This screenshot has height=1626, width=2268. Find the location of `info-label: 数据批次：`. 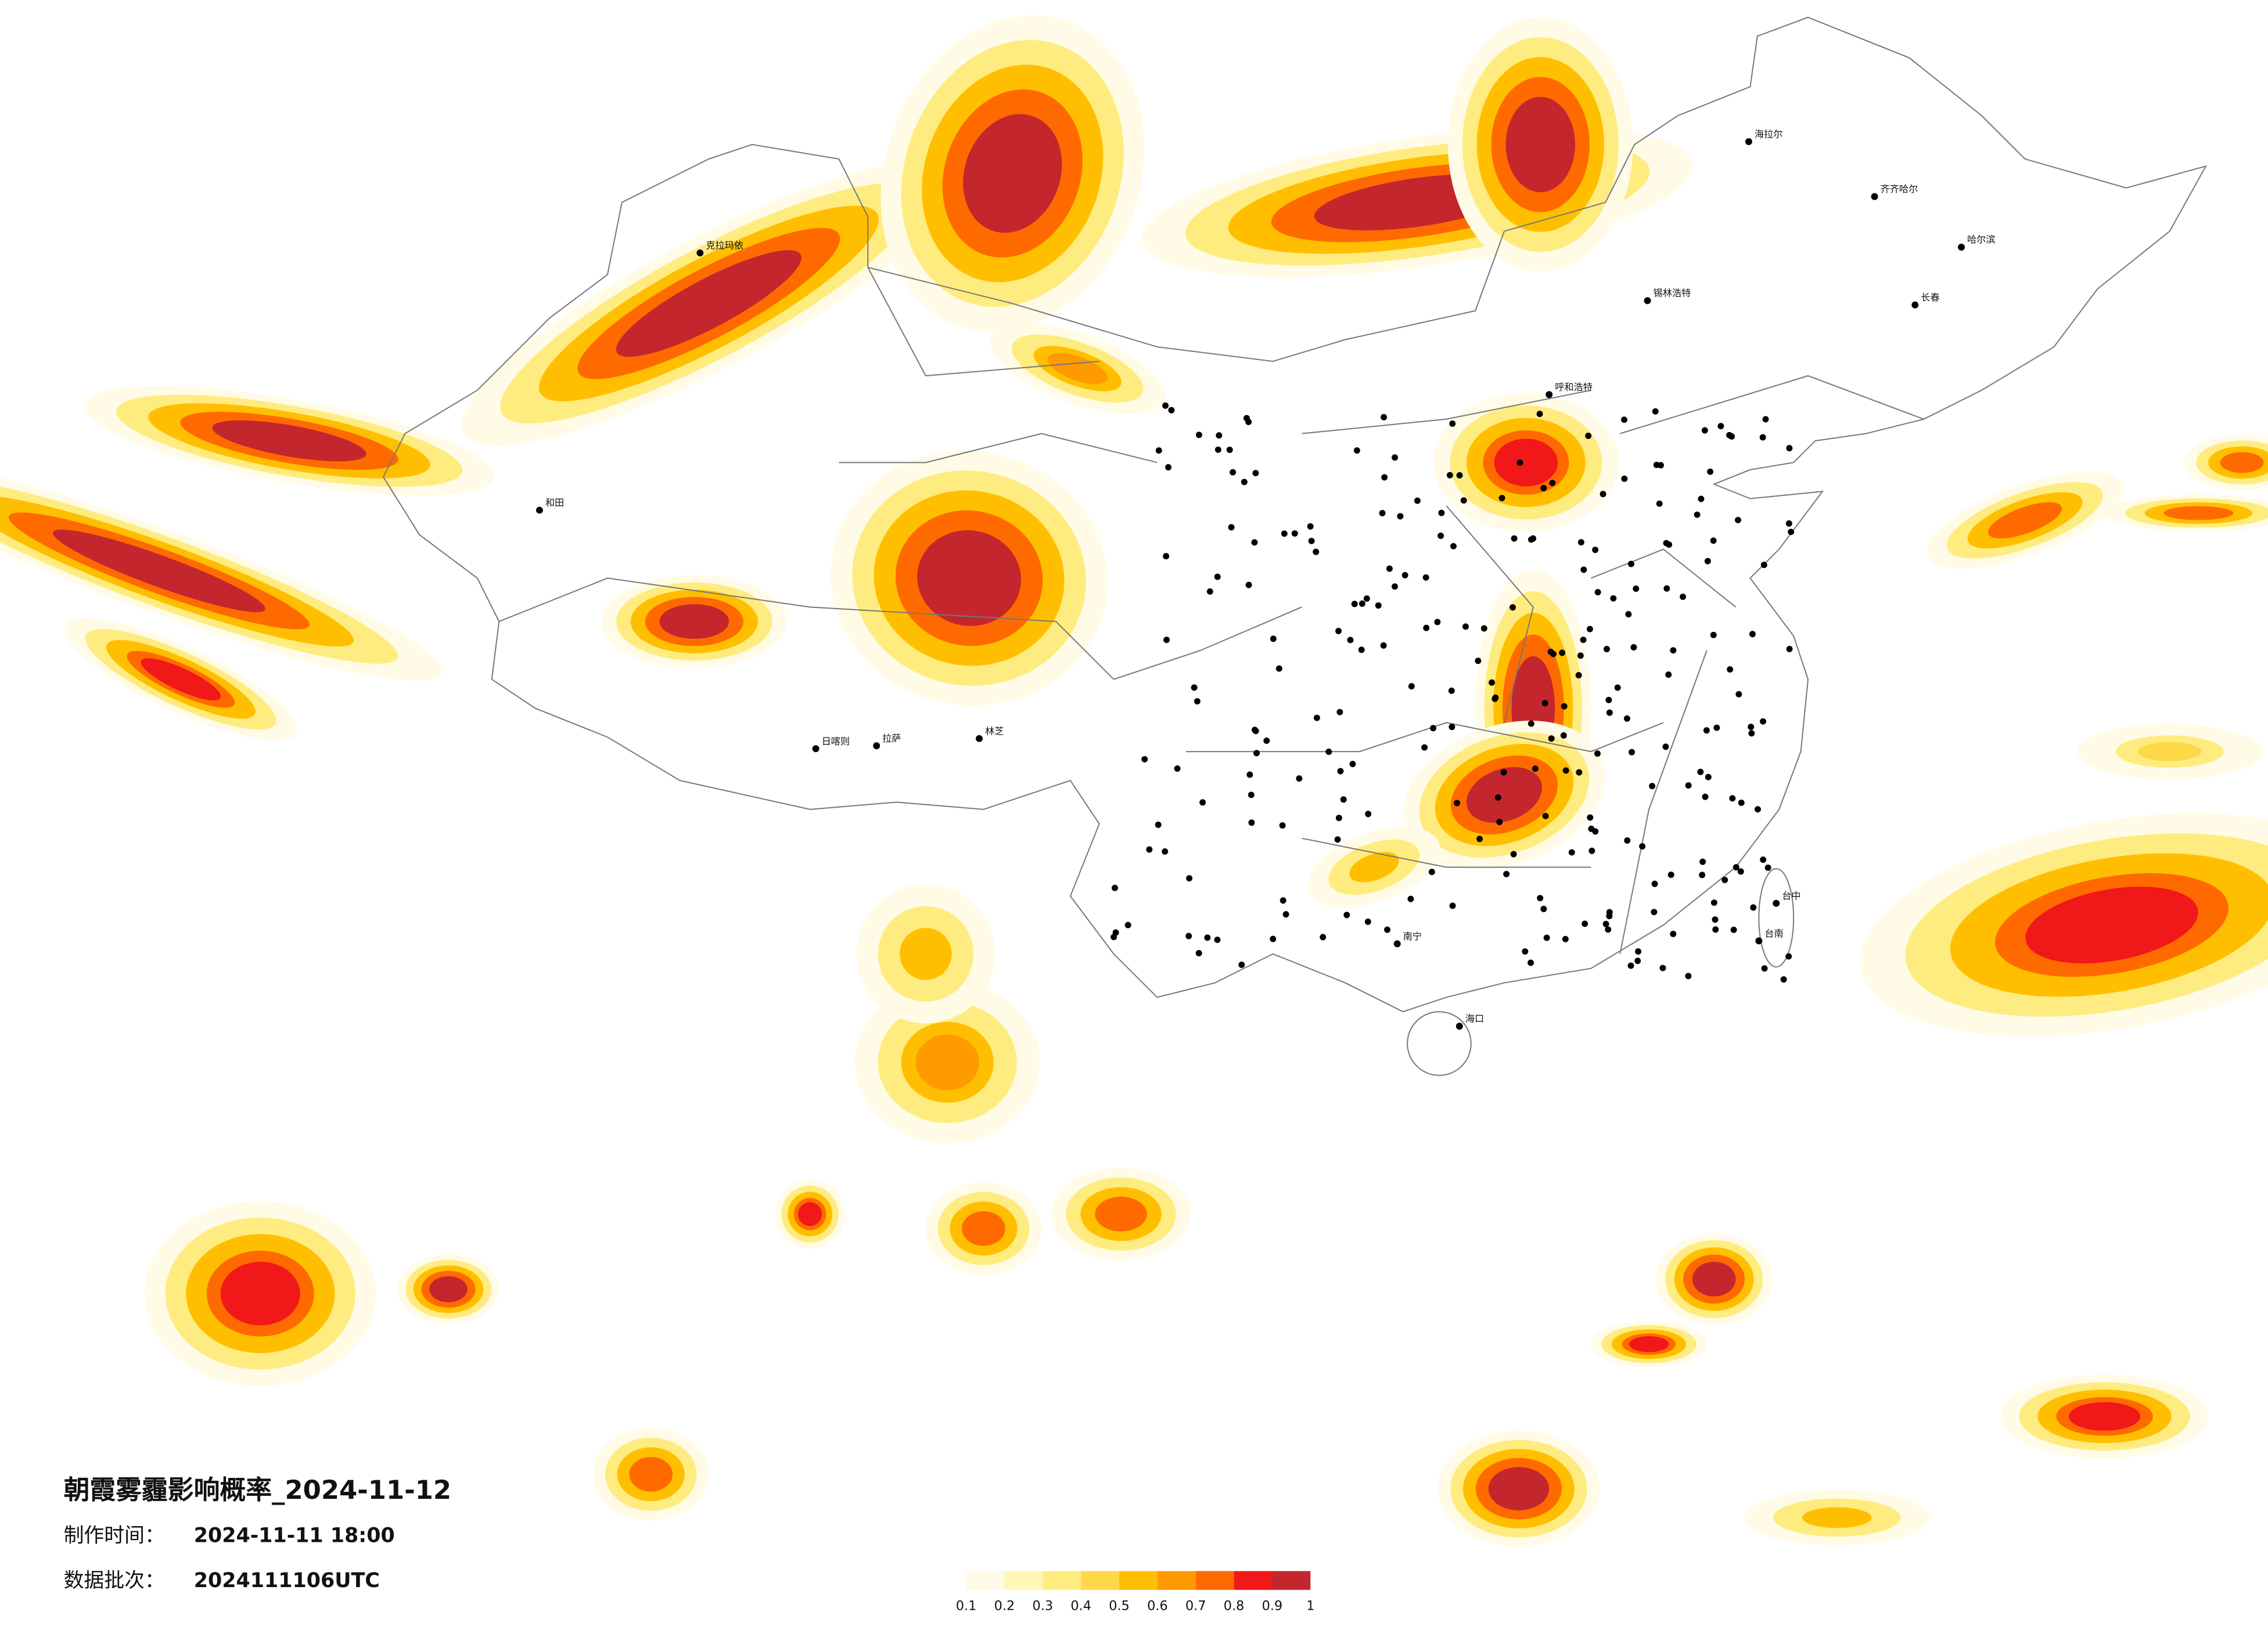

info-label: 数据批次： is located at coordinates (114, 1581).